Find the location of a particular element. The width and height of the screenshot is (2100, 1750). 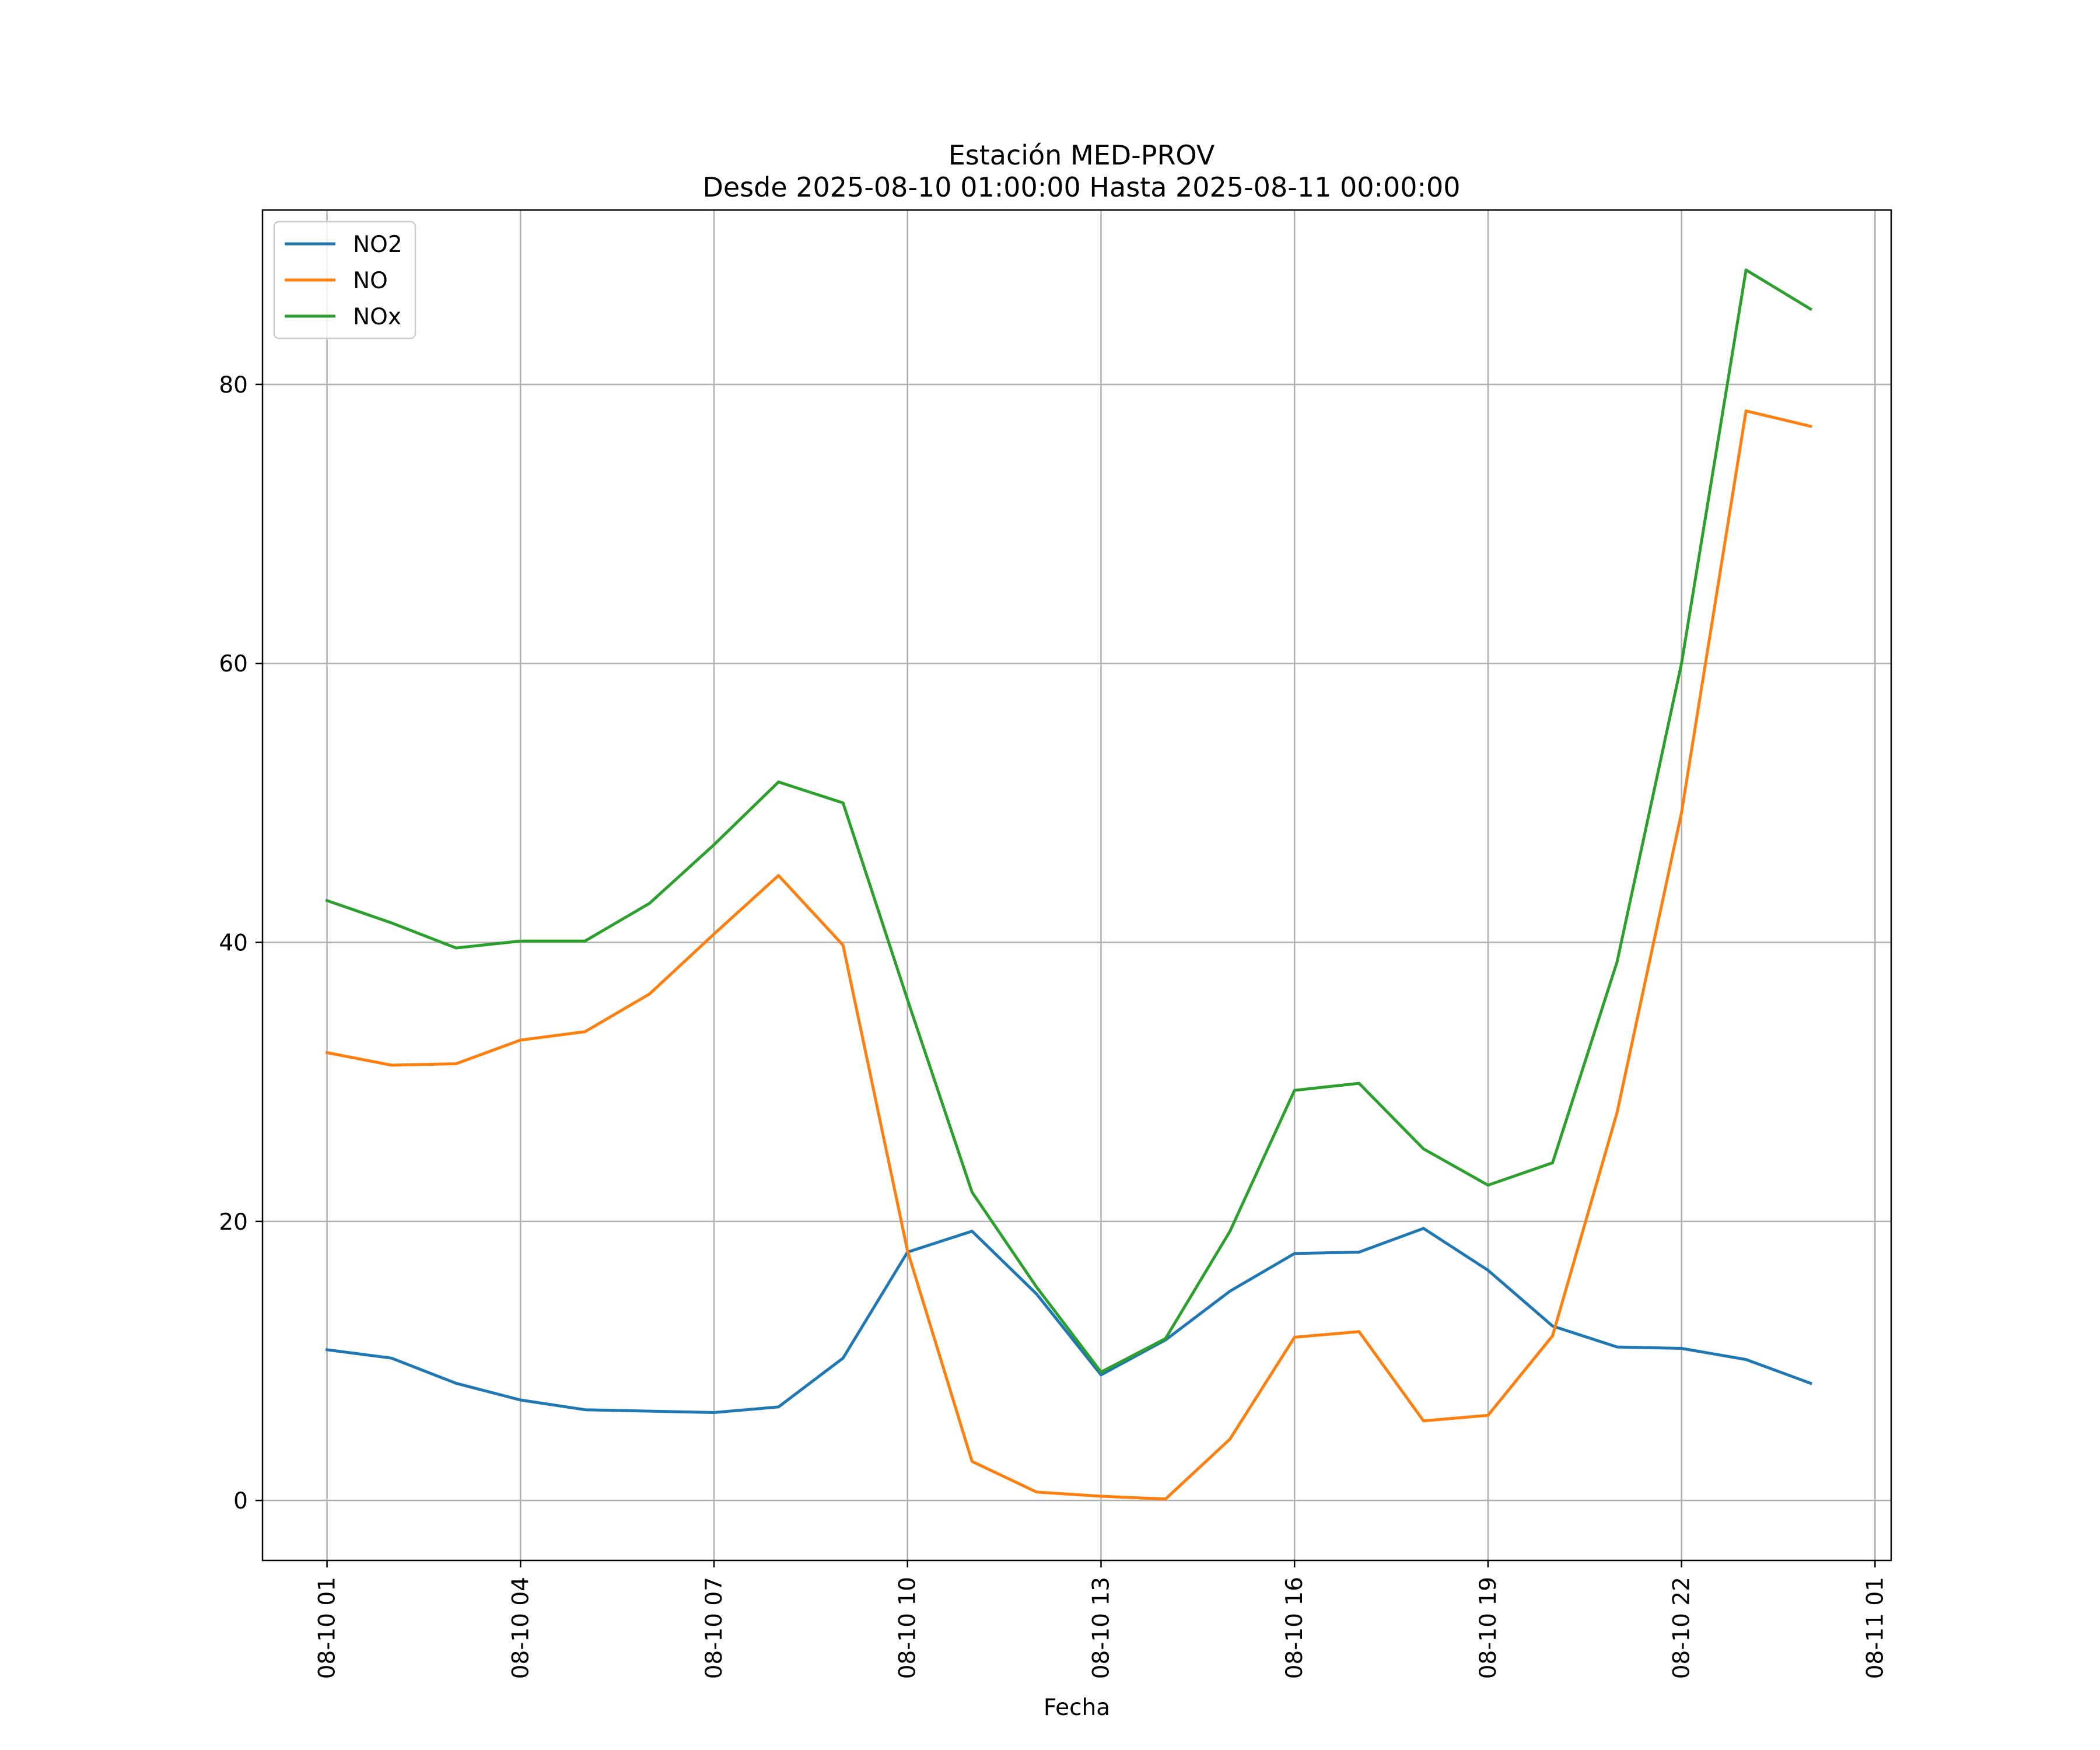

y-axis-ticks: 0 20 40 60 80 is located at coordinates (240, 943).